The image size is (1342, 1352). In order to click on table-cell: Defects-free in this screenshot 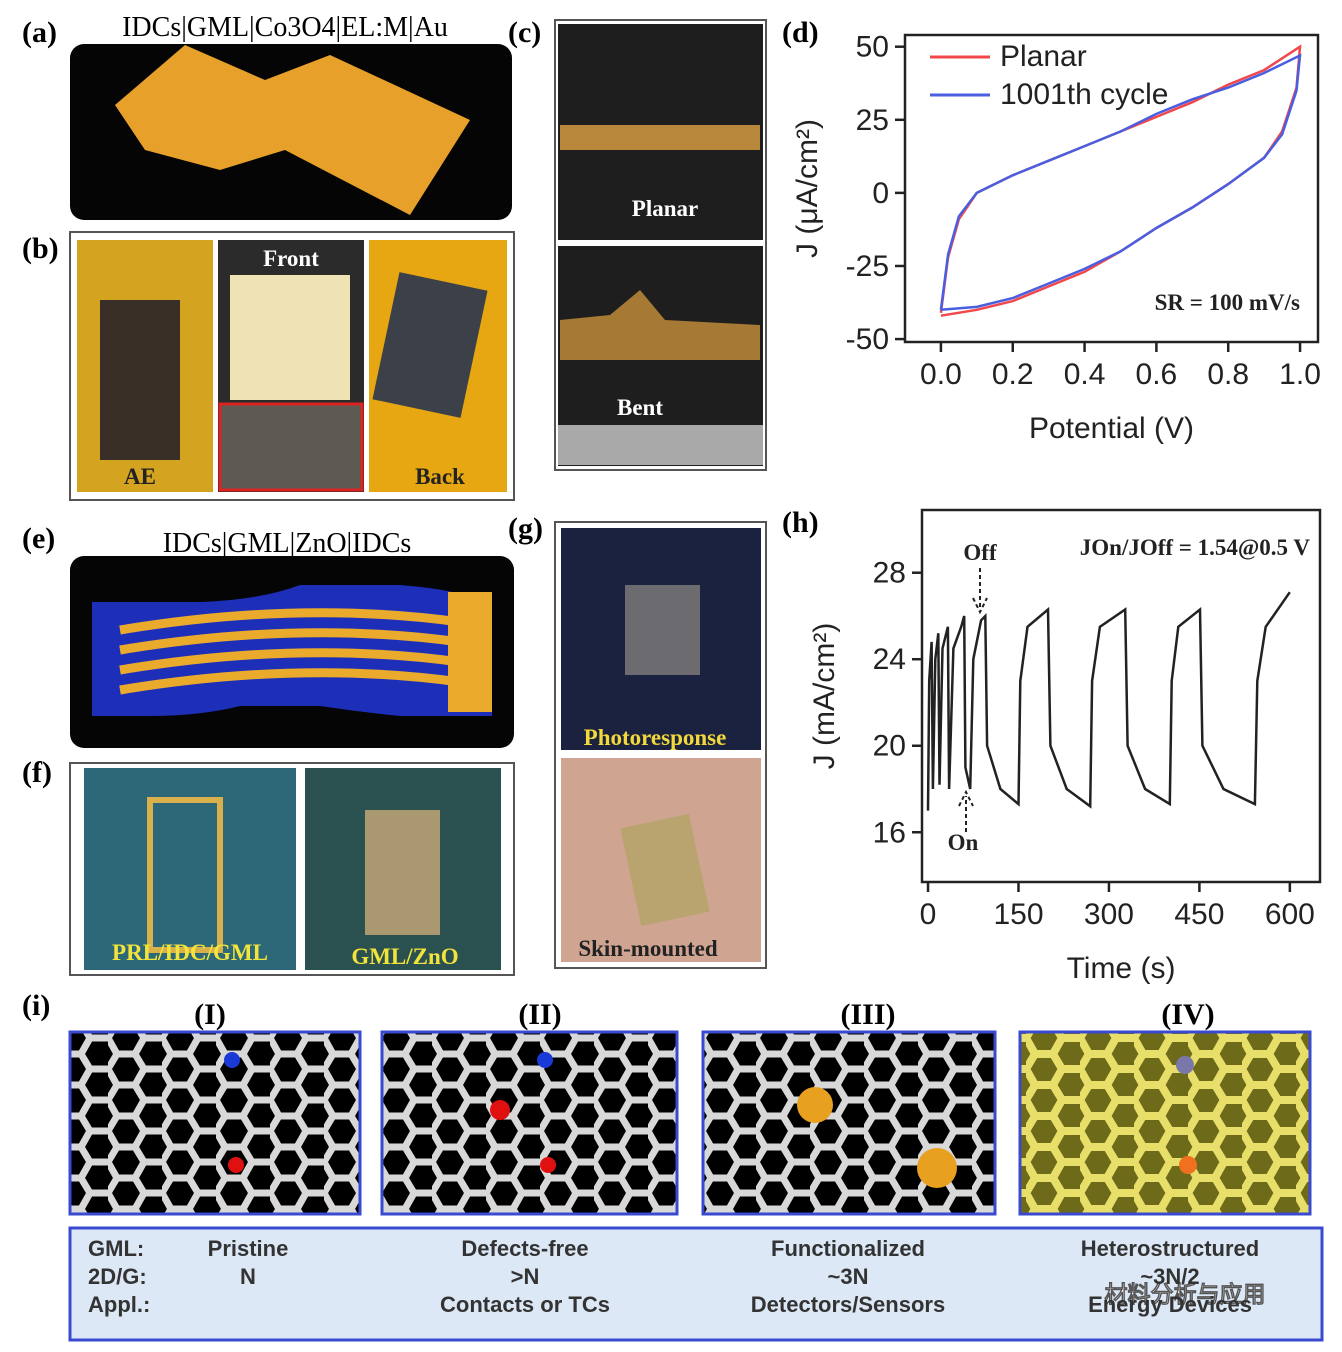, I will do `click(524, 1248)`.